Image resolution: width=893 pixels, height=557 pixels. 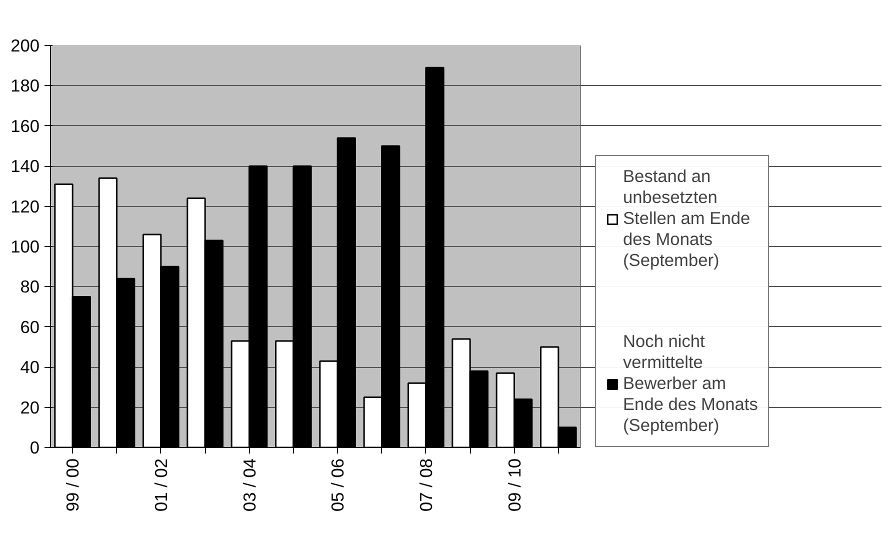 What do you see at coordinates (25, 126) in the screenshot?
I see `y-tick-label: 160` at bounding box center [25, 126].